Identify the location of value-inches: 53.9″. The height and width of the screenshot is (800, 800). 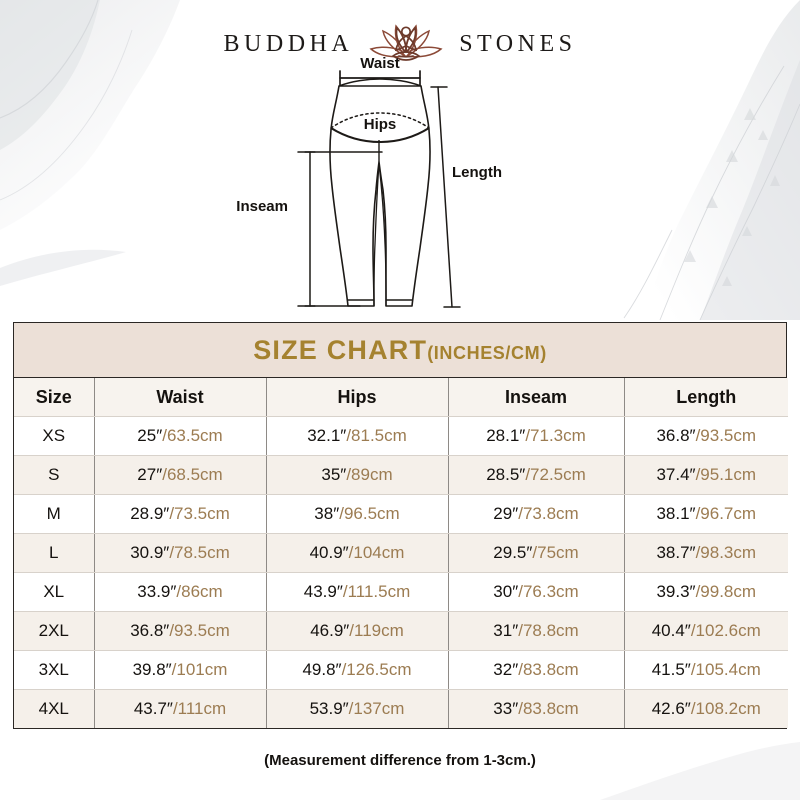
(329, 708).